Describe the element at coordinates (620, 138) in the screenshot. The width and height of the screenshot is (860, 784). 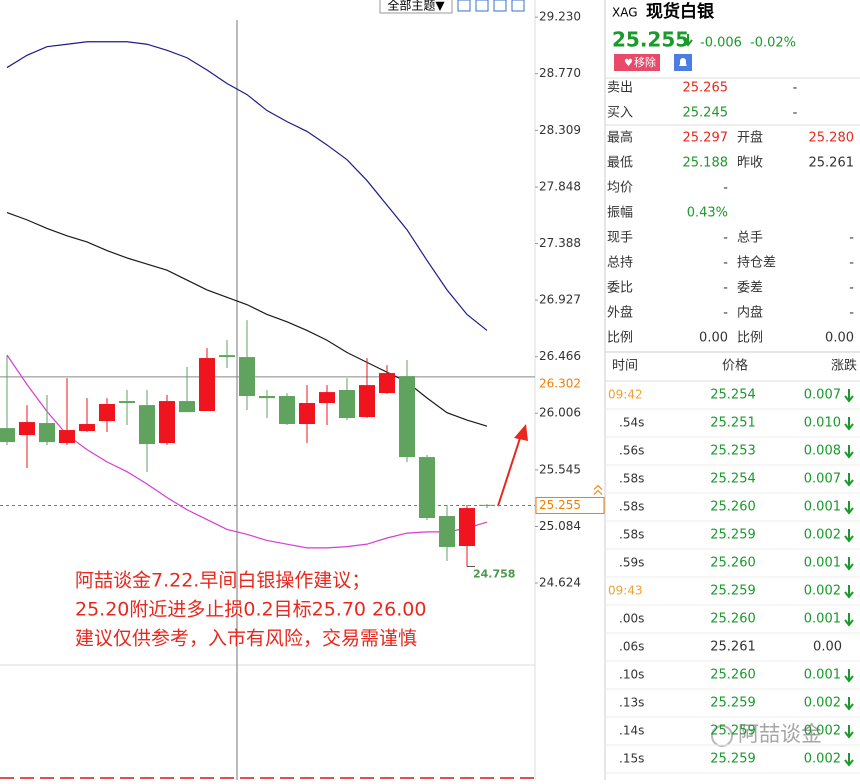
I see `quote-label: 最高` at that location.